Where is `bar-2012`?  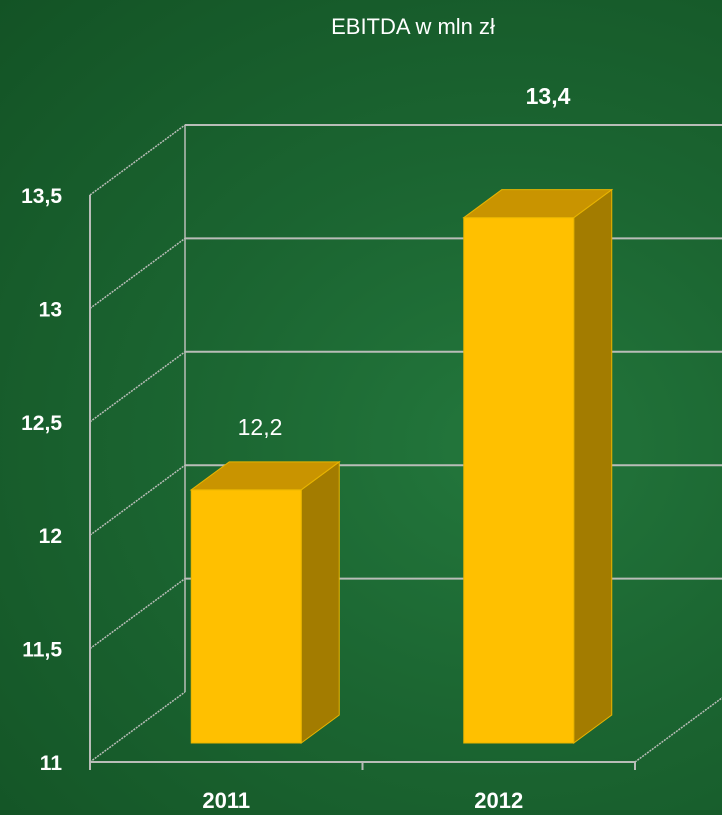
bar-2012 is located at coordinates (538, 466).